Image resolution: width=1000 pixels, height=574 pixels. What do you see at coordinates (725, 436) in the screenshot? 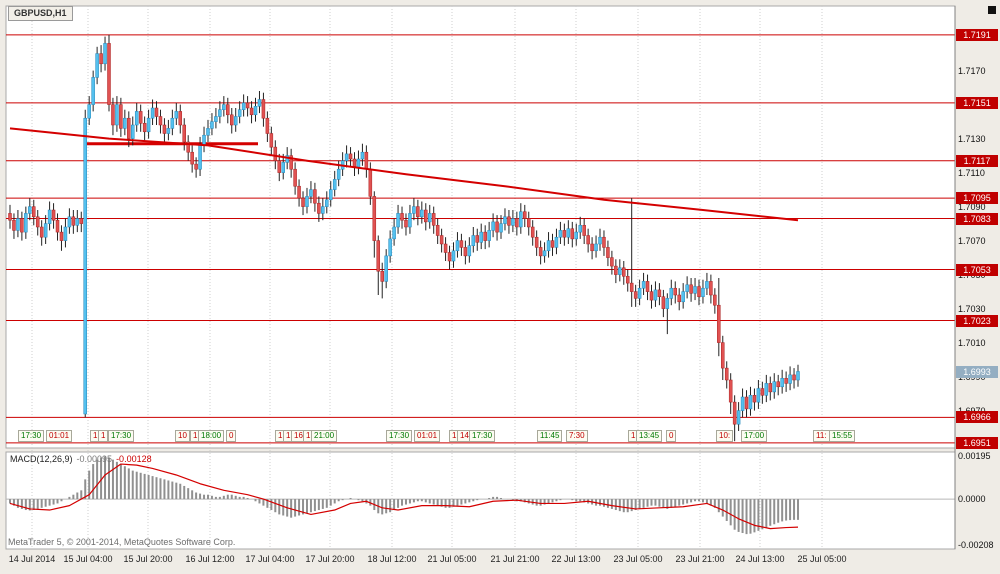
I see `event-marker: 10:` at bounding box center [725, 436].